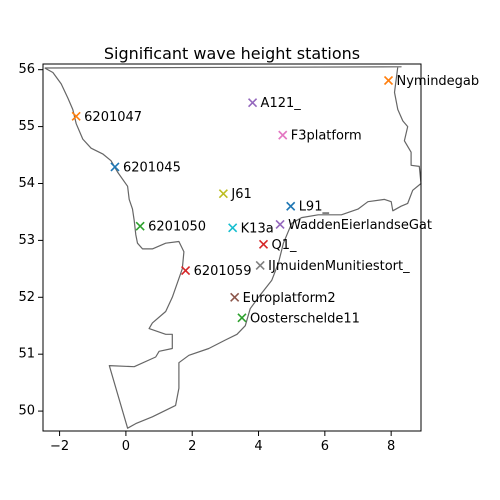 This screenshot has height=500, width=500. What do you see at coordinates (289, 298) in the screenshot?
I see `station-label: Europlatform2` at bounding box center [289, 298].